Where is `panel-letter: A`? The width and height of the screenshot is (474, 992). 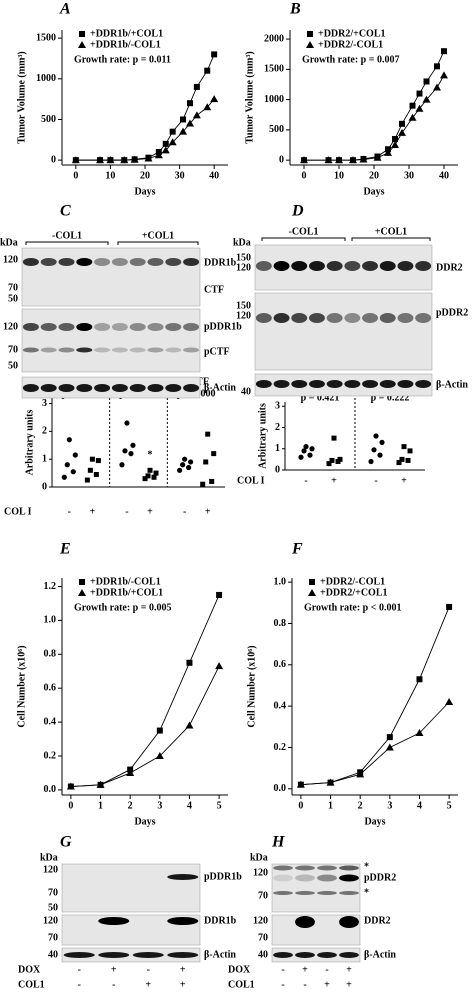 panel-letter: A is located at coordinates (65, 9).